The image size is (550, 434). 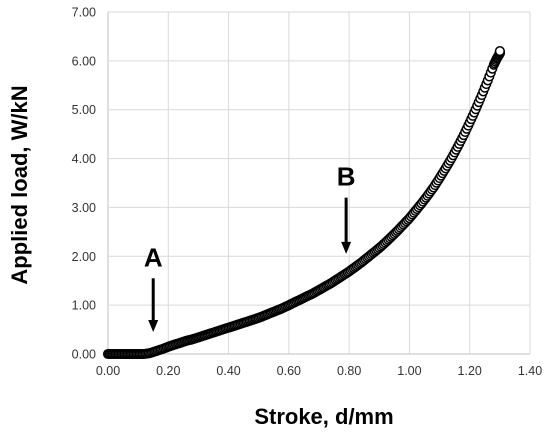 What do you see at coordinates (84, 257) in the screenshot?
I see `y-tick-label: 2.00` at bounding box center [84, 257].